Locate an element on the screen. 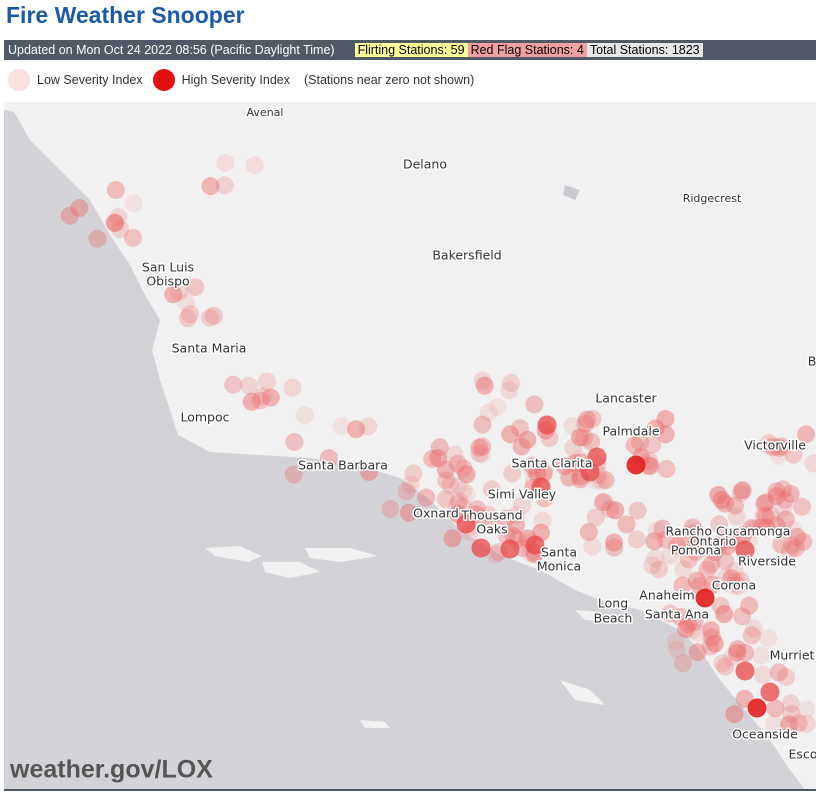 The height and width of the screenshot is (800, 816). place-label: Victorville is located at coordinates (775, 445).